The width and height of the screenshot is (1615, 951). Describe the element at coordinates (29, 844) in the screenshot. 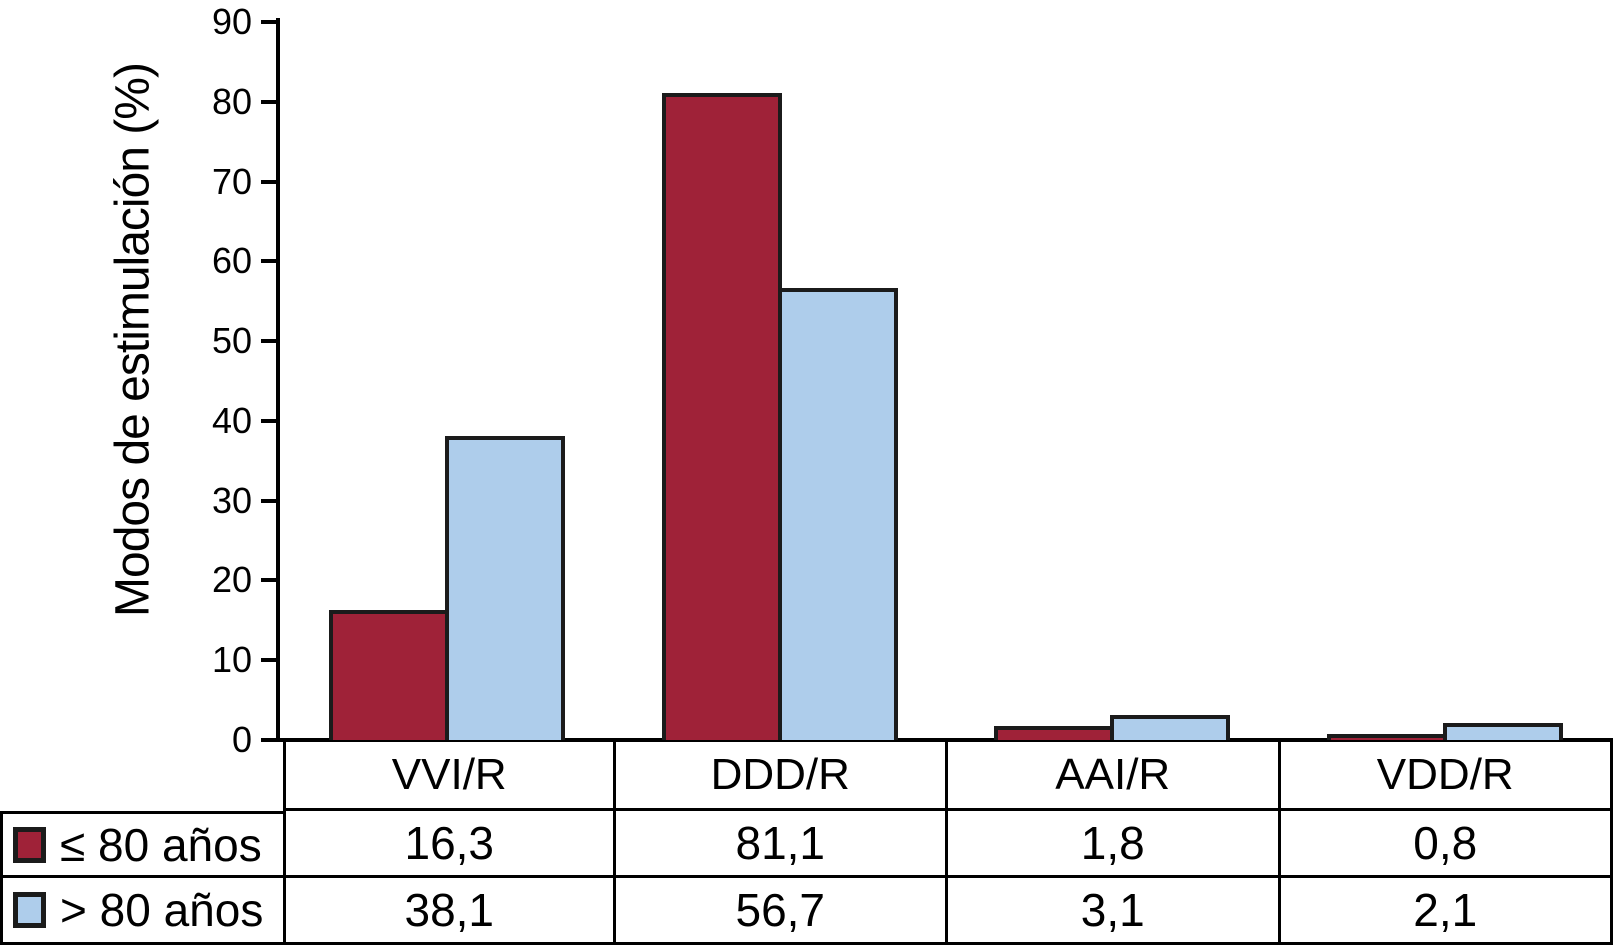

I see `legend-swatch-le-80-anos` at that location.